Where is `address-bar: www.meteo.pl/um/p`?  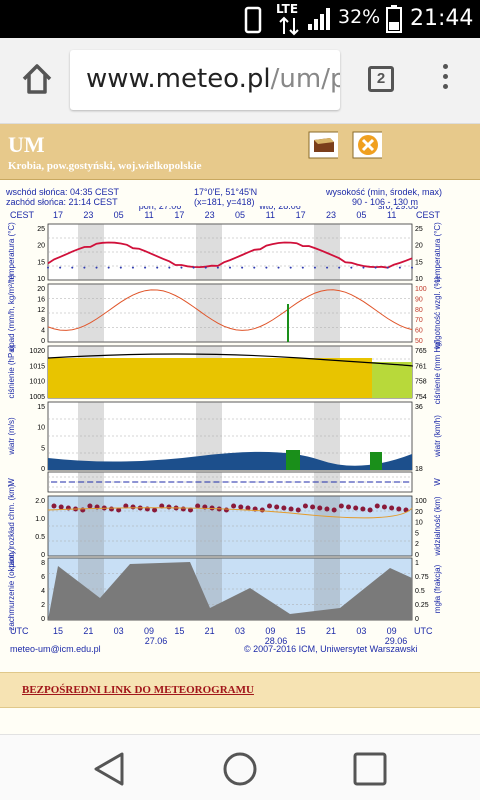 address-bar: www.meteo.pl/um/p is located at coordinates (205, 80).